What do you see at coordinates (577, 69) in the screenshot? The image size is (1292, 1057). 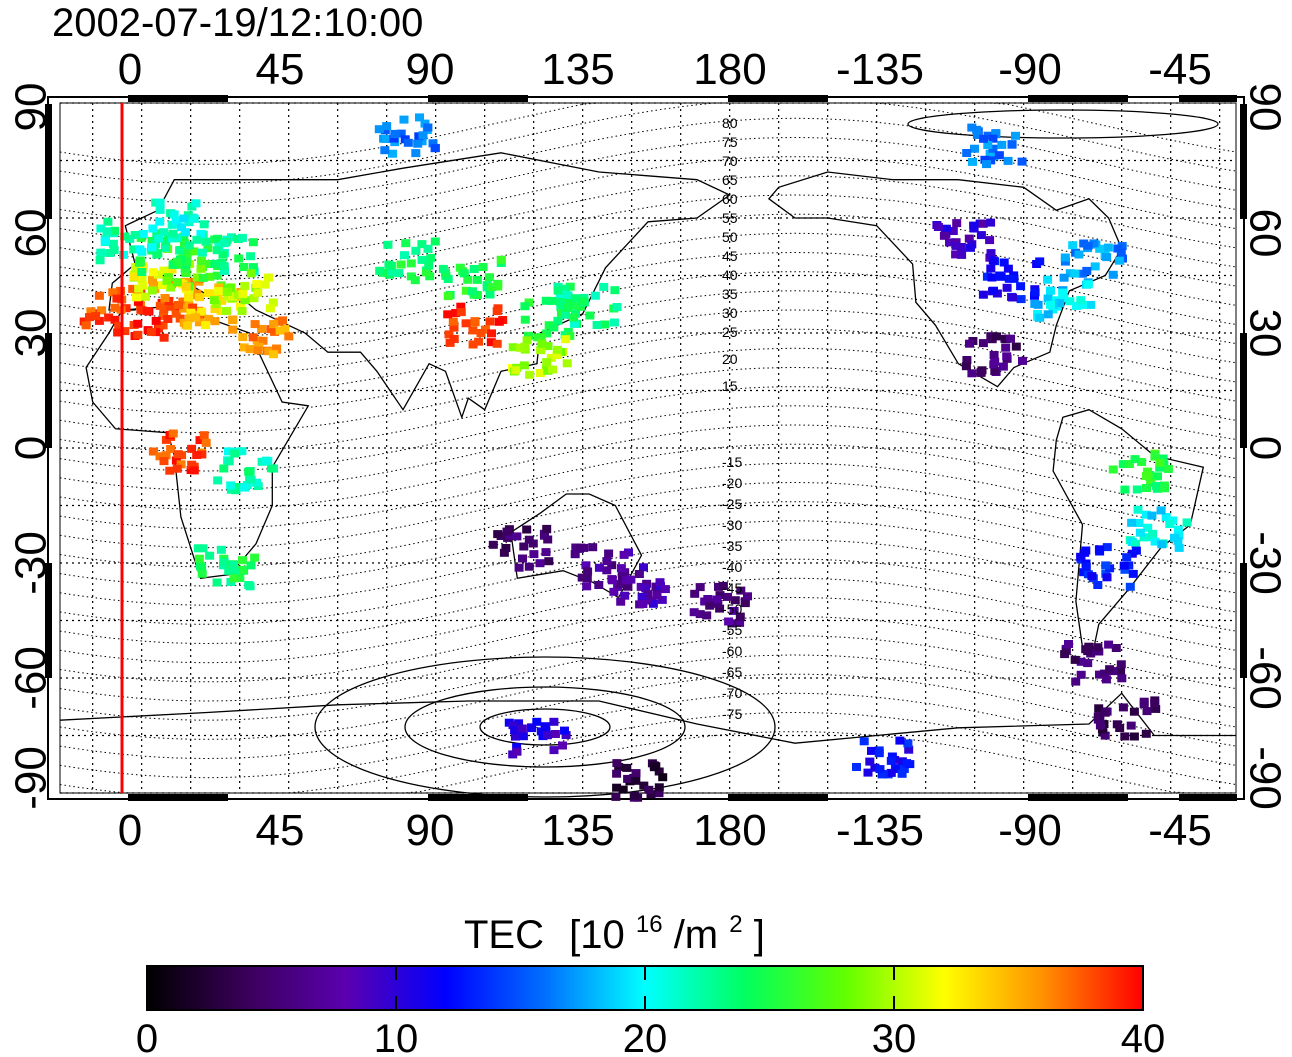 I see `top-longitude-label: 135` at bounding box center [577, 69].